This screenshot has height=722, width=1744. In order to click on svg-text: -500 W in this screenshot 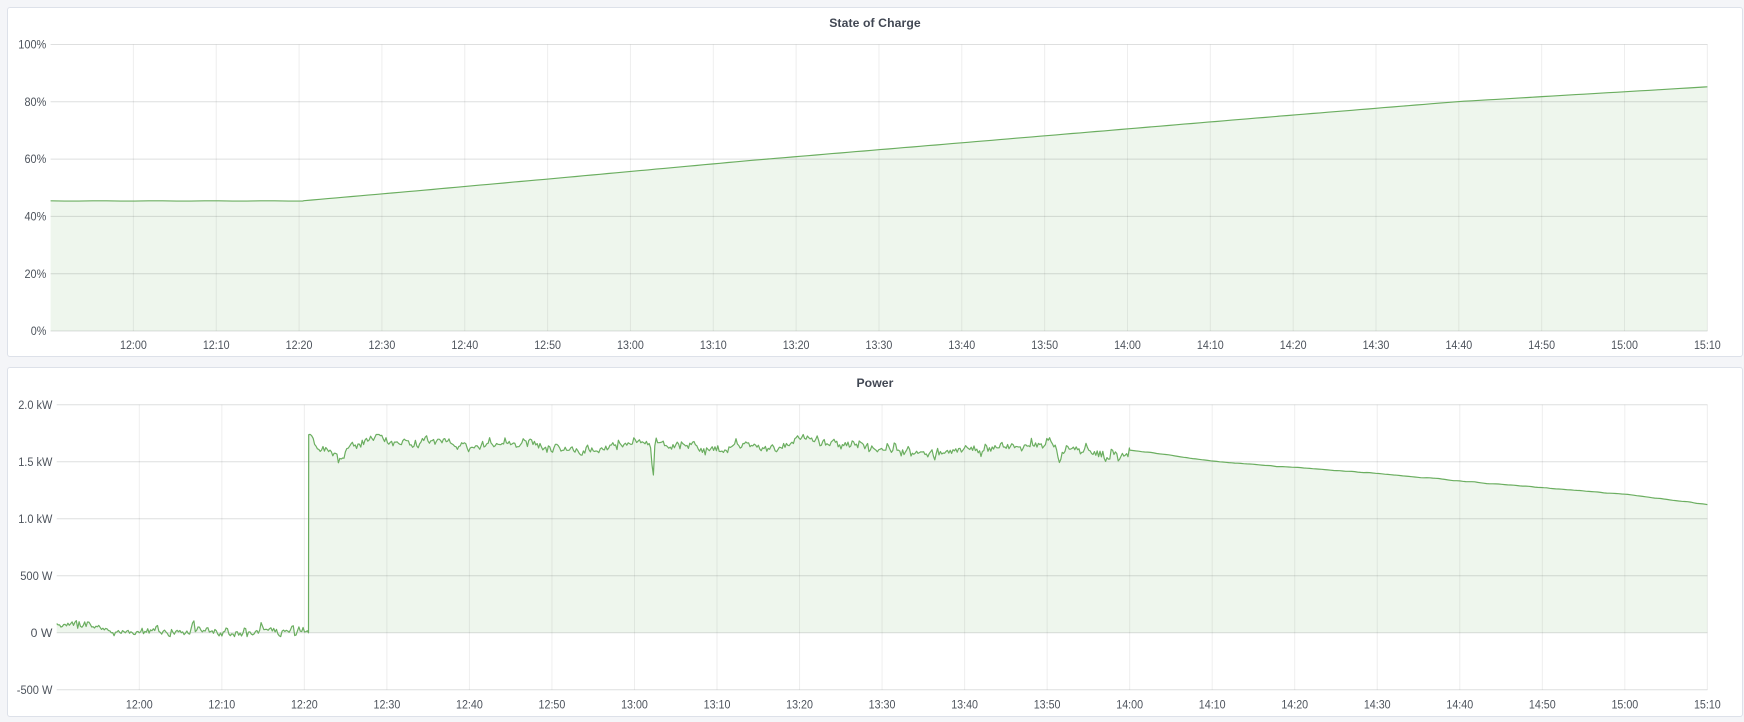, I will do `click(35, 691)`.